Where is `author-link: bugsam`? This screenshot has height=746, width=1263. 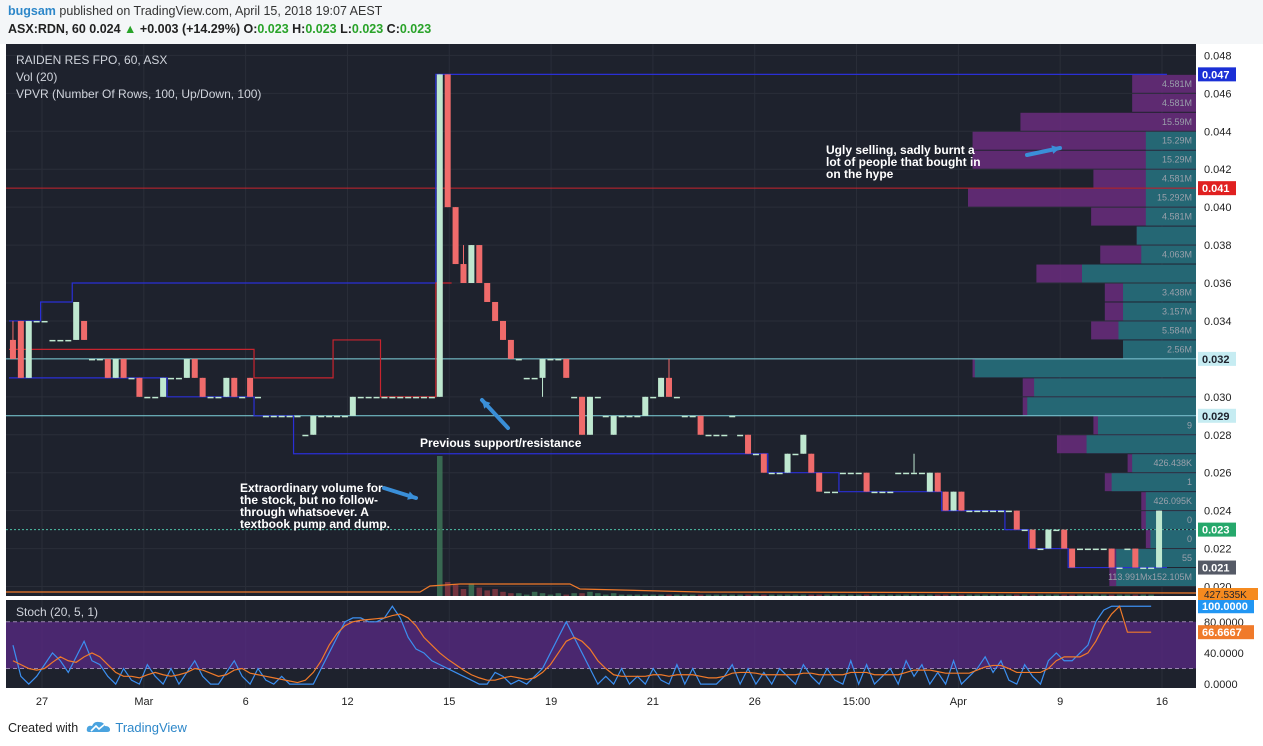
author-link: bugsam is located at coordinates (32, 11).